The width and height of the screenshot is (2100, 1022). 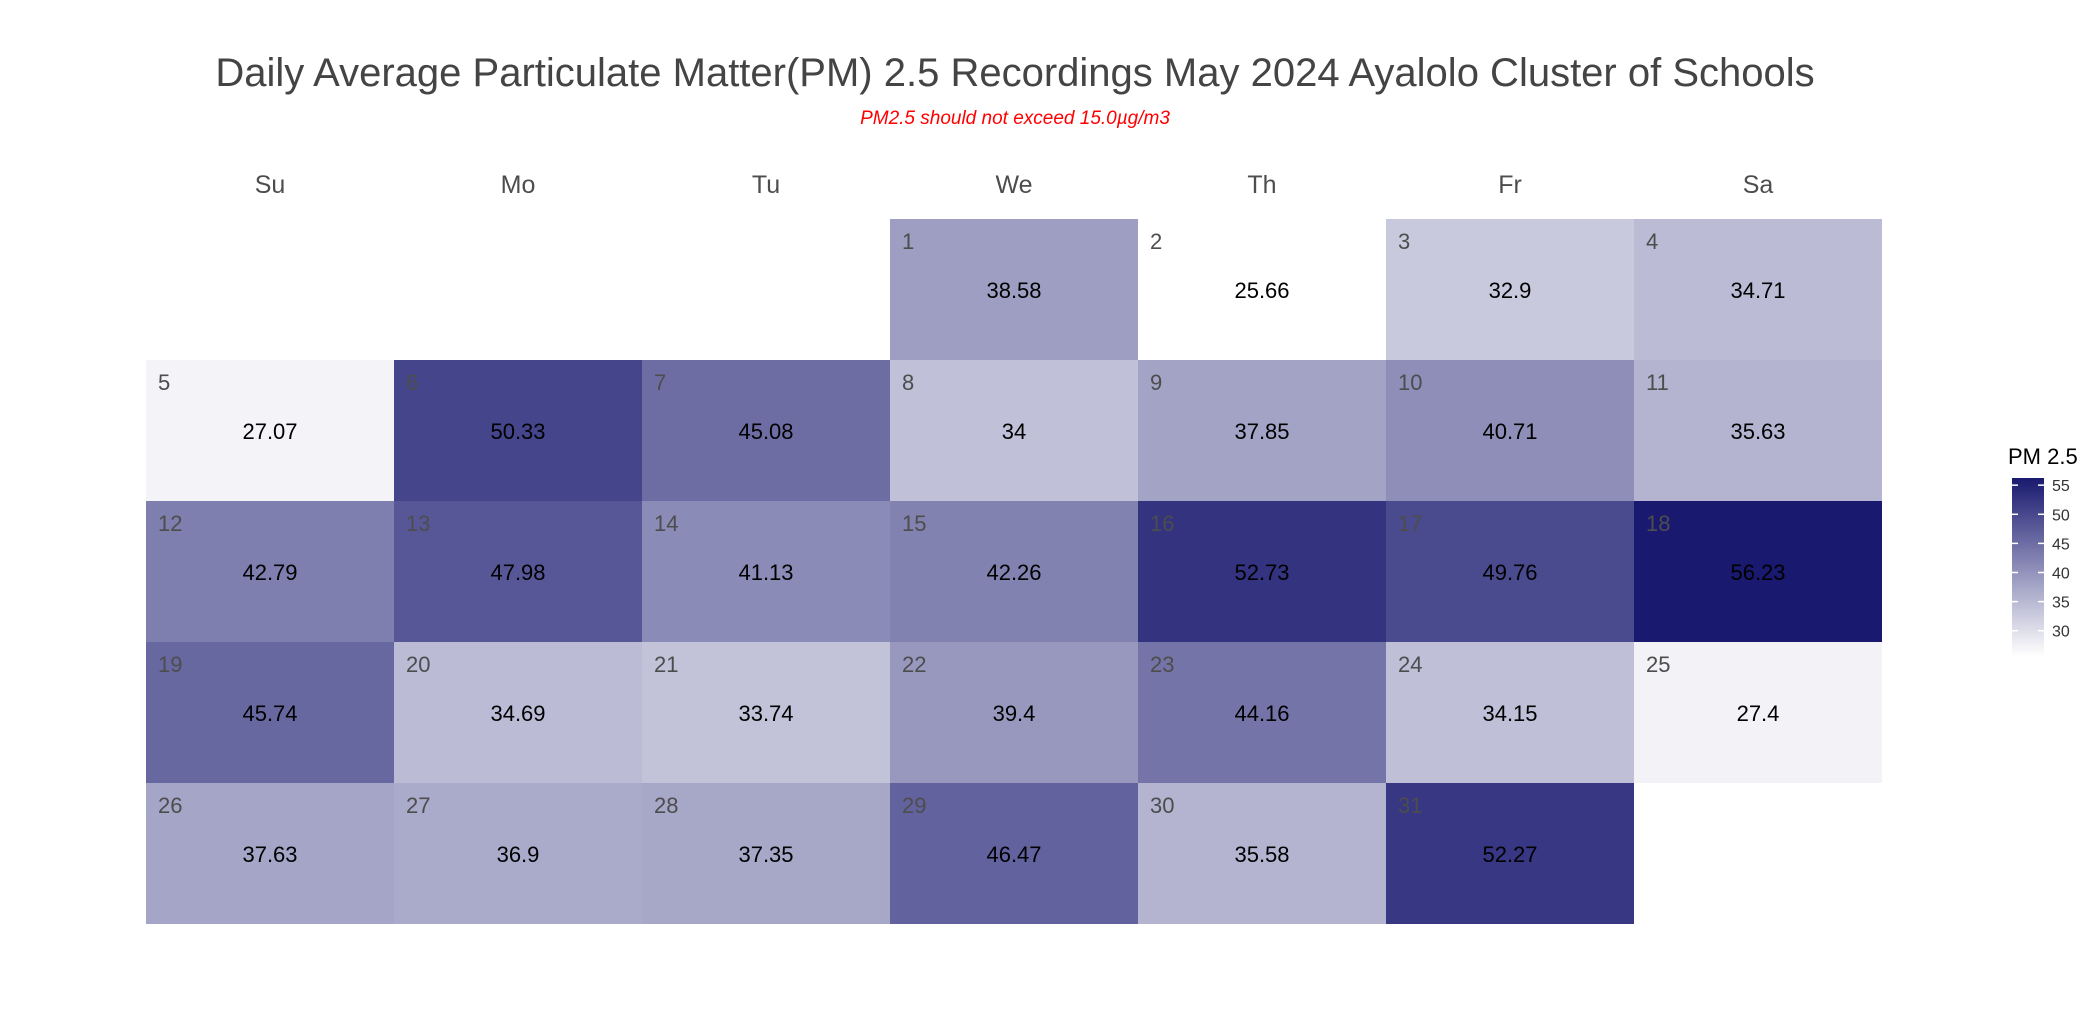 What do you see at coordinates (2028, 567) in the screenshot?
I see `legend-color-bar` at bounding box center [2028, 567].